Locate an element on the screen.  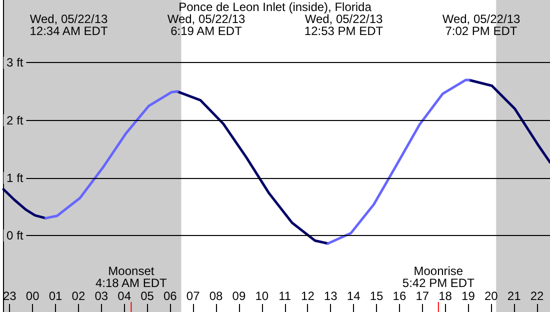
y-tick-label: 0 ft is located at coordinates (15, 235).